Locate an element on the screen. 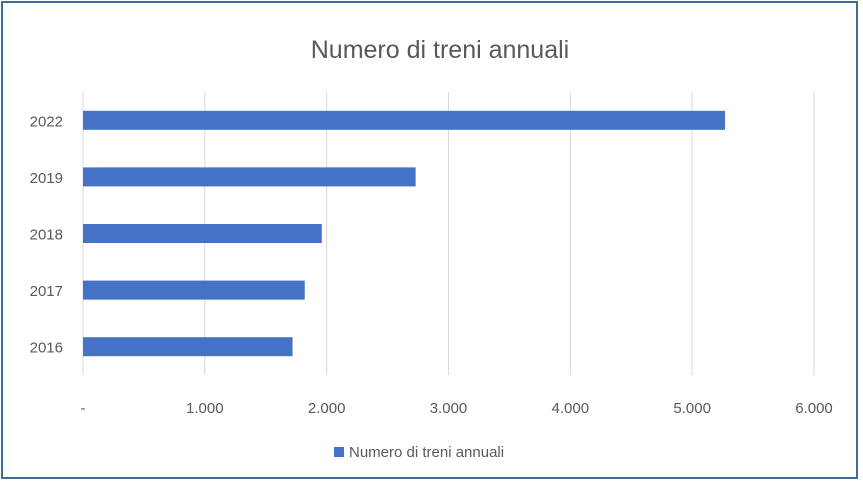  legend-label: Numero di treni annuali is located at coordinates (426, 452).